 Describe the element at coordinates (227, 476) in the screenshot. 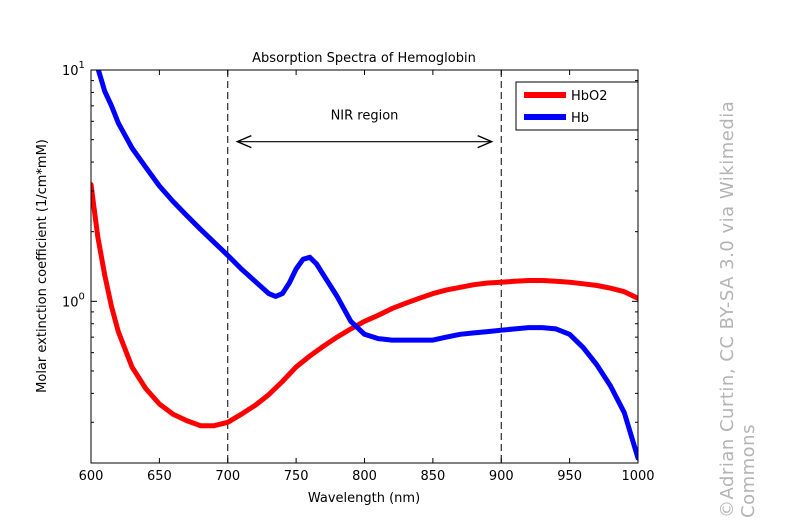

I see `x-tick-label-700: 700` at that location.